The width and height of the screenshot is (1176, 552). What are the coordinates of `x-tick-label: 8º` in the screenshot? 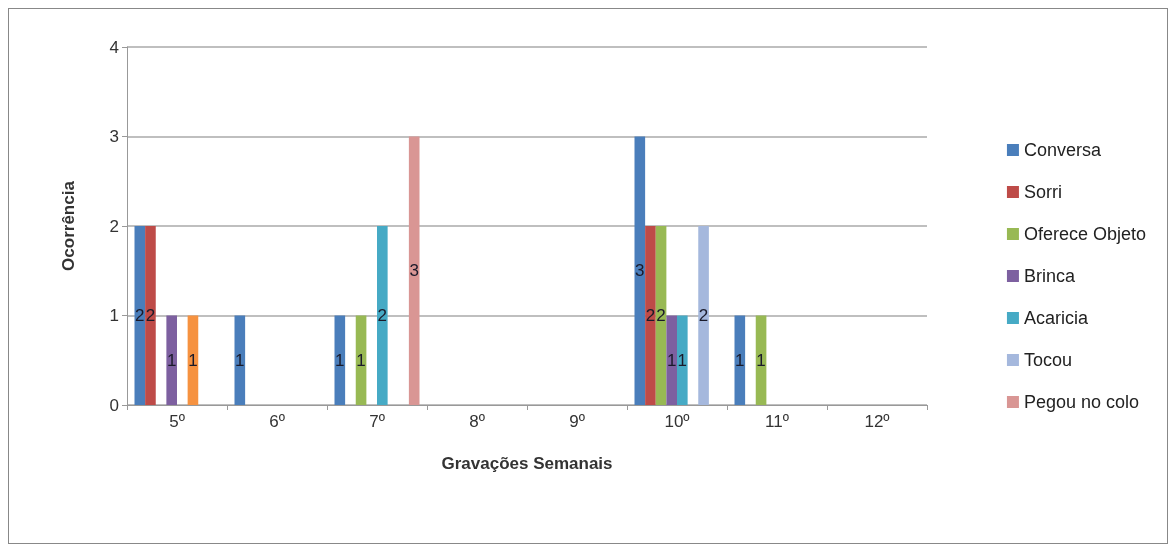 It's located at (477, 421).